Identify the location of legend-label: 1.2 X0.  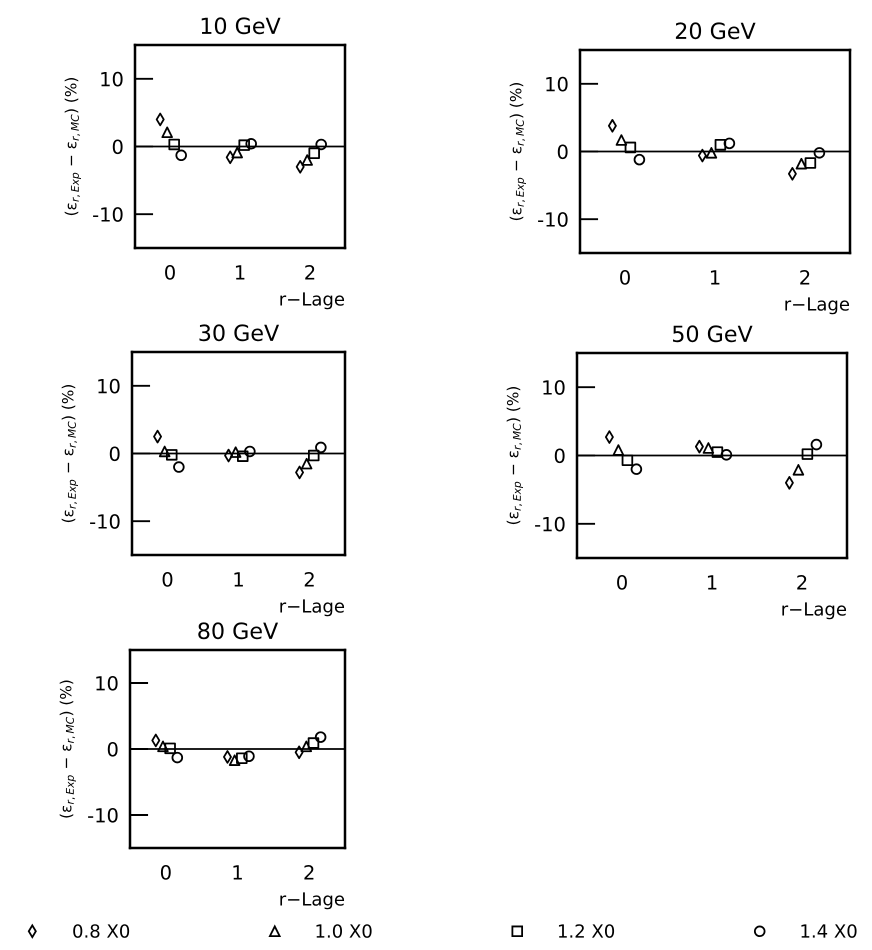
(586, 931).